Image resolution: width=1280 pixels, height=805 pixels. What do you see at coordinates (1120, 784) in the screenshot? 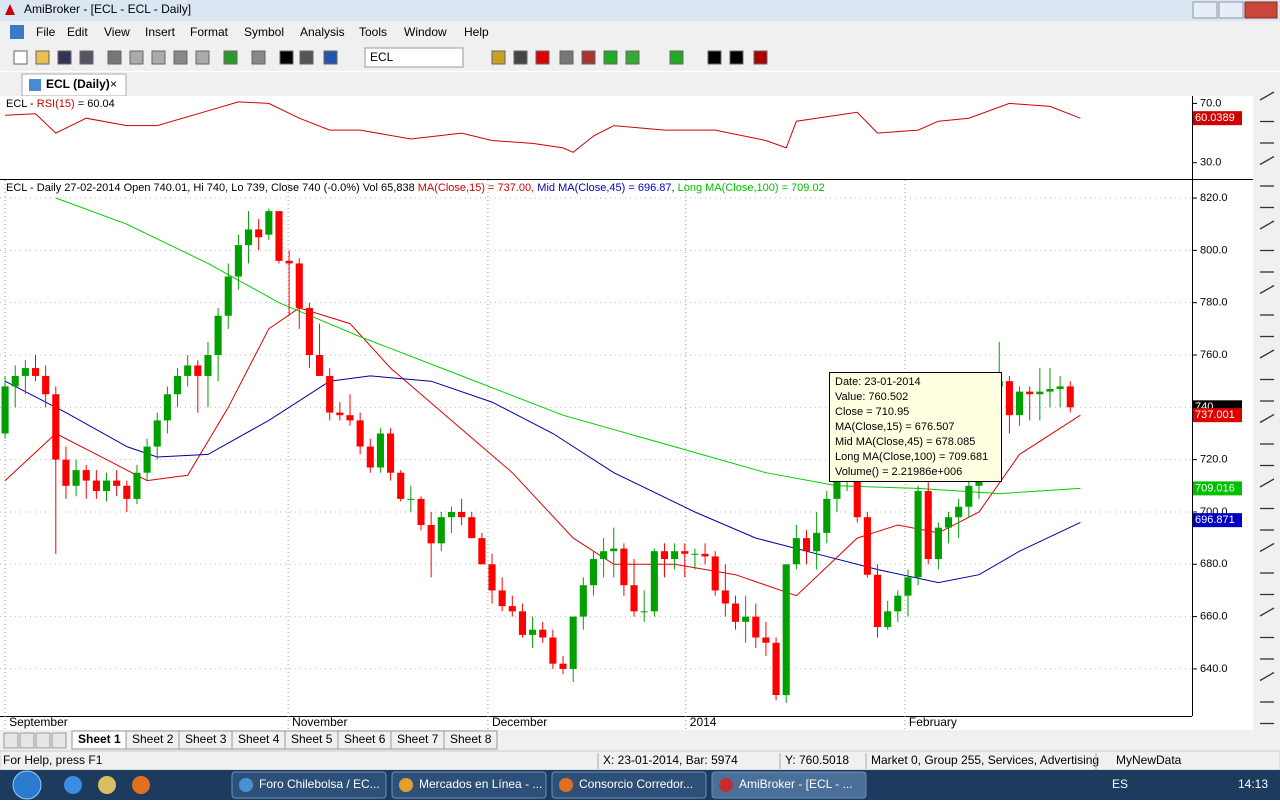
I see `tray-lang: ES` at bounding box center [1120, 784].